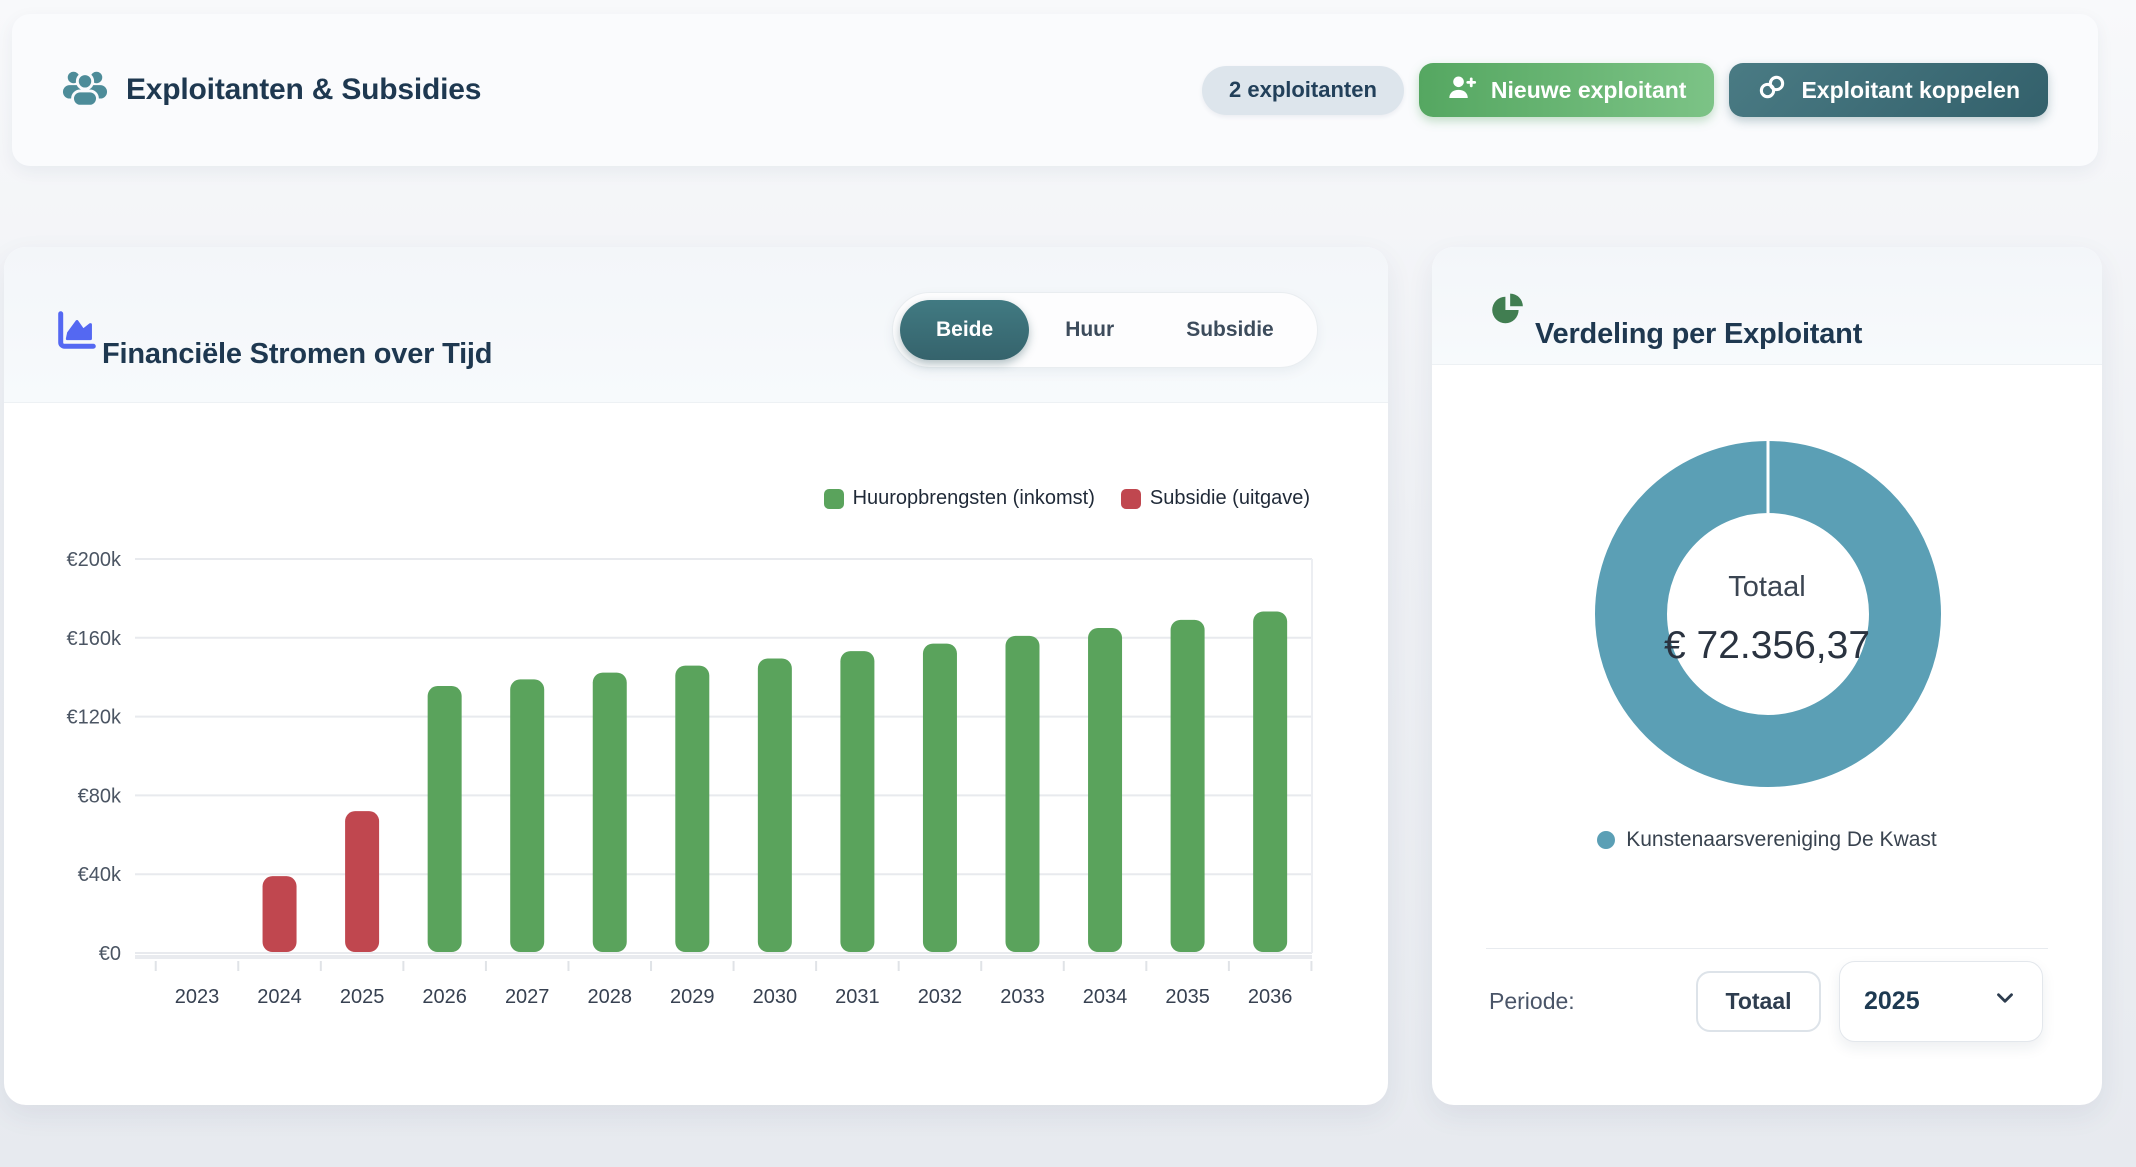  I want to click on link-icon, so click(1772, 90).